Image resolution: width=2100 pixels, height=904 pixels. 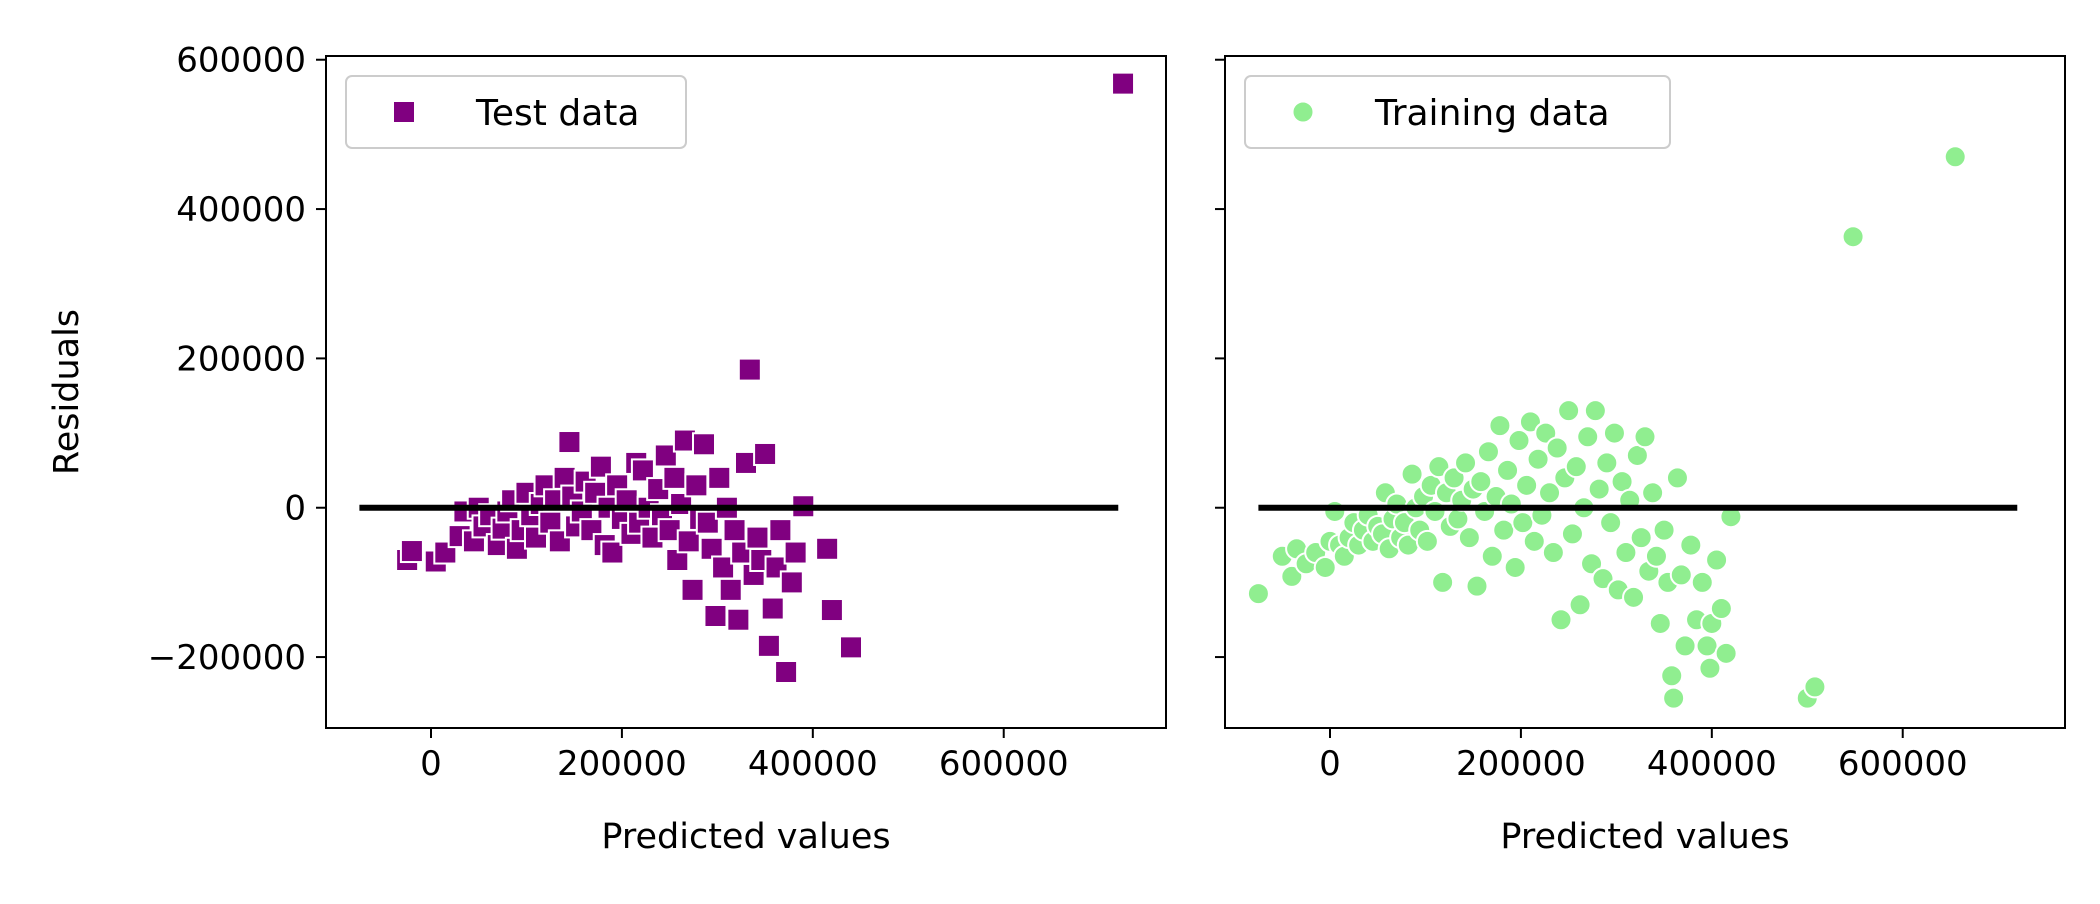 I want to click on y-tick-label: 200000, so click(x=241, y=359).